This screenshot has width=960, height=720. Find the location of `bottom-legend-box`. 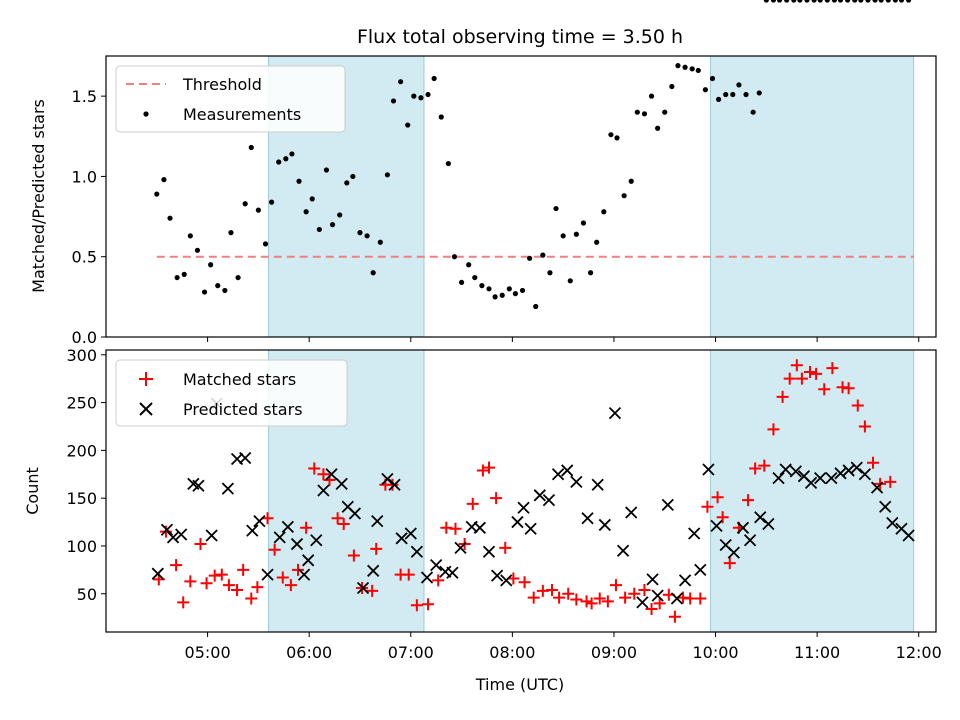

bottom-legend-box is located at coordinates (231, 393).